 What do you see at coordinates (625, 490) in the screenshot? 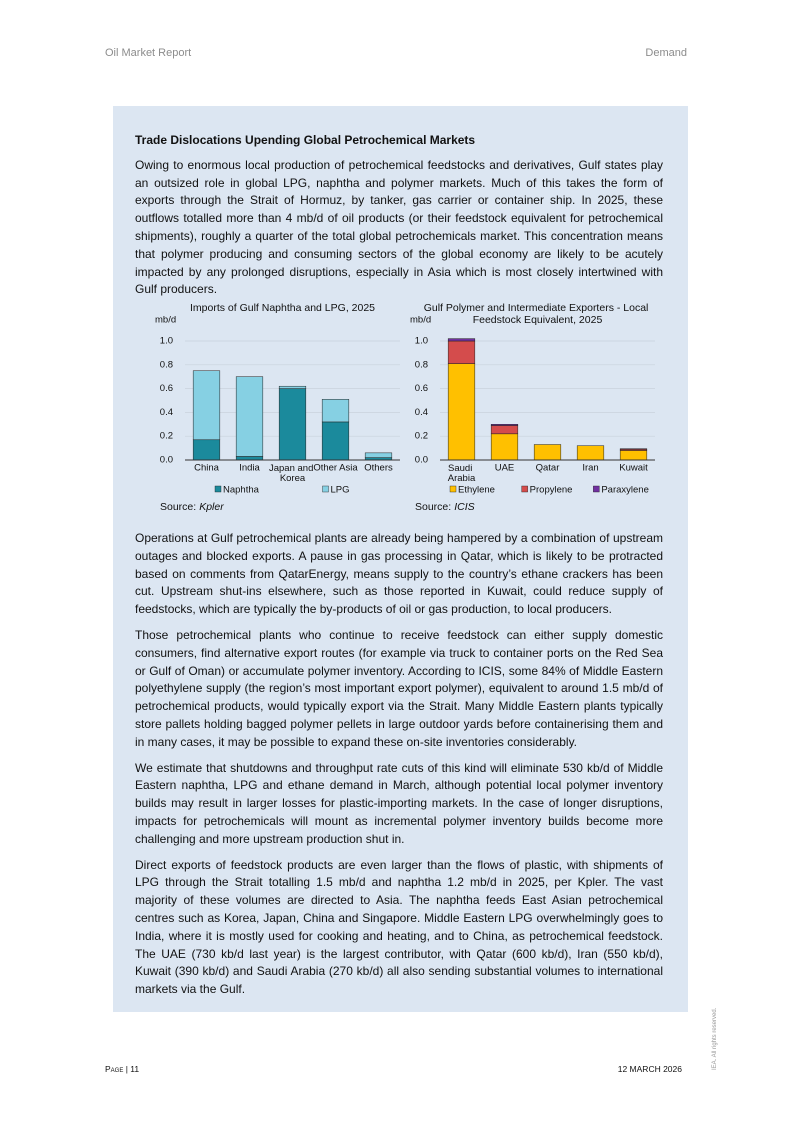
I see `legend-label: Paraxylene` at bounding box center [625, 490].